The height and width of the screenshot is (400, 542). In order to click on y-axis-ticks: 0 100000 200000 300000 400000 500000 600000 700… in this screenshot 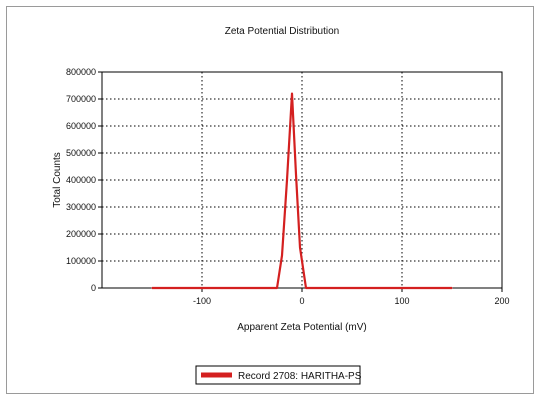, I will do `click(84, 180)`.